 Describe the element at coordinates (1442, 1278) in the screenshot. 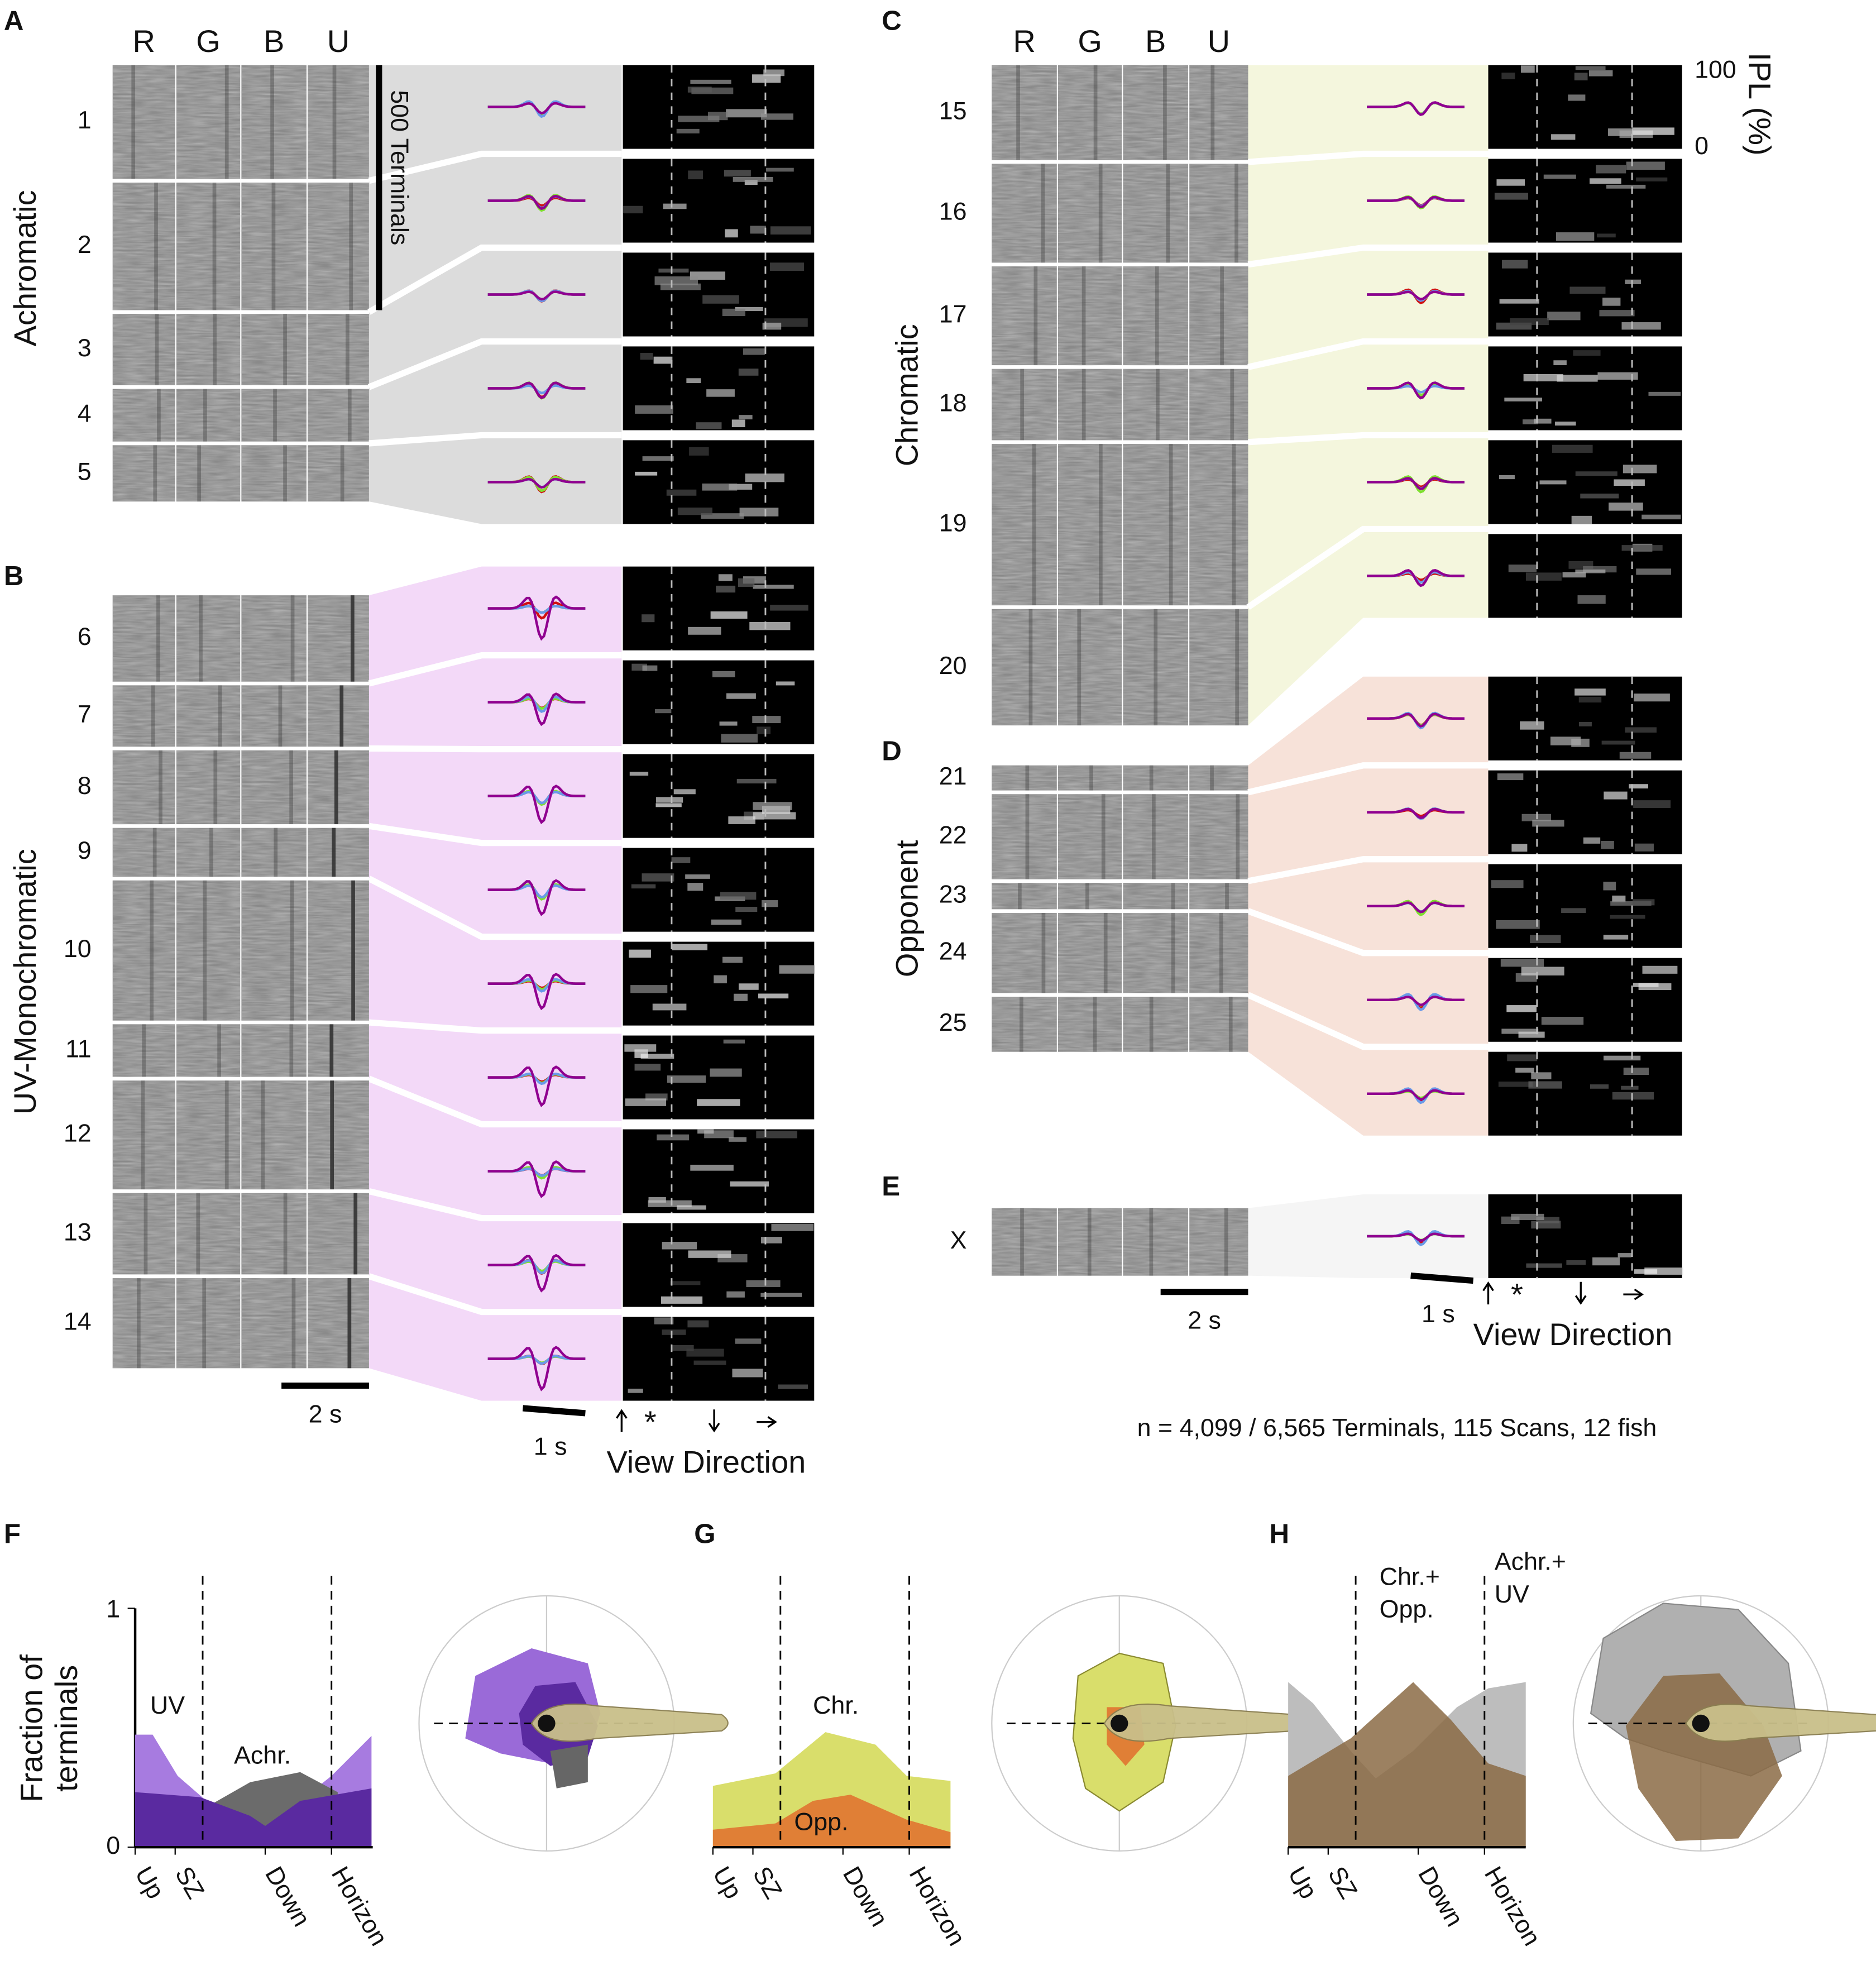

I see `trace-bar` at that location.